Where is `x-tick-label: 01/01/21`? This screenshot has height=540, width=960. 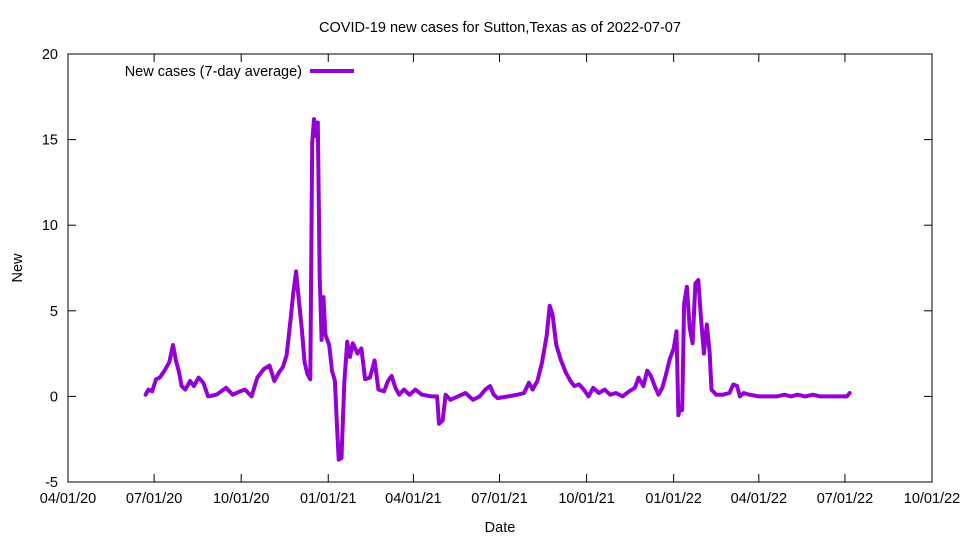 x-tick-label: 01/01/21 is located at coordinates (328, 499).